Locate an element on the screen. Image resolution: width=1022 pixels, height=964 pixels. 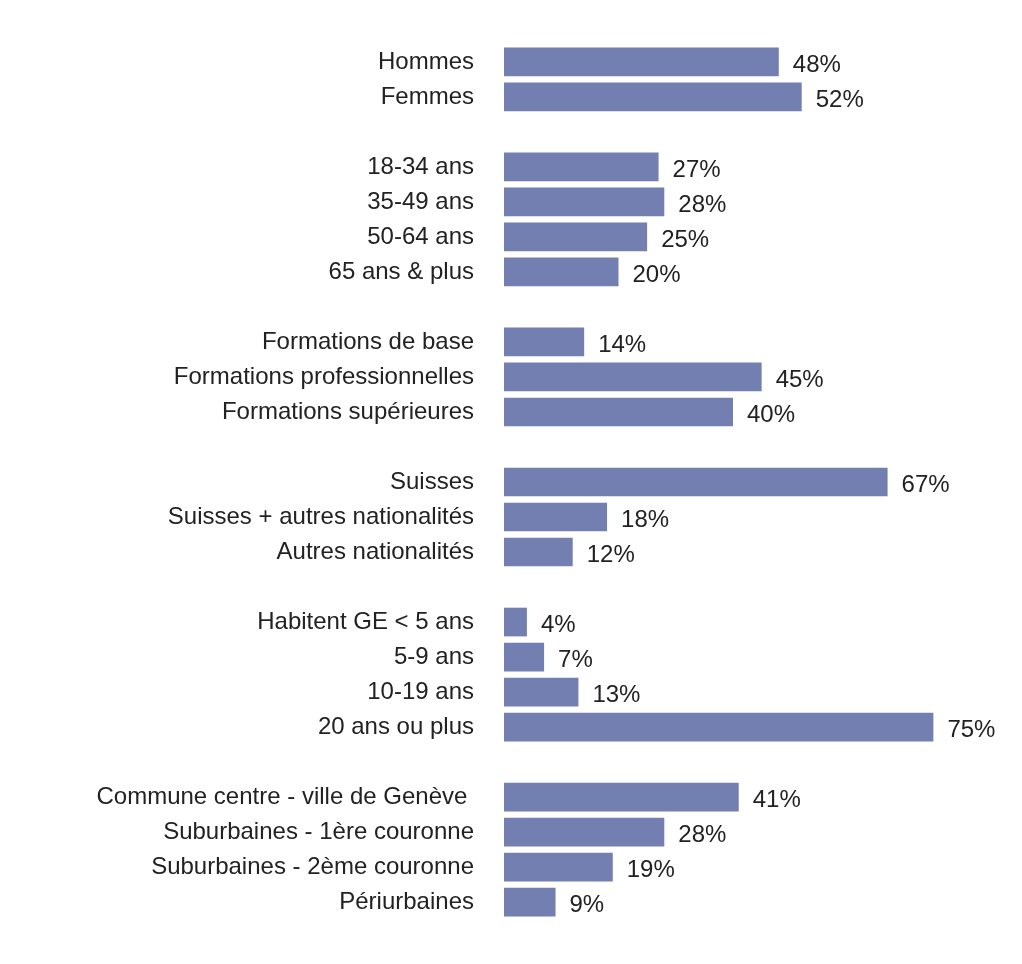
y-tick-label: 5-9 ans is located at coordinates (433, 655).